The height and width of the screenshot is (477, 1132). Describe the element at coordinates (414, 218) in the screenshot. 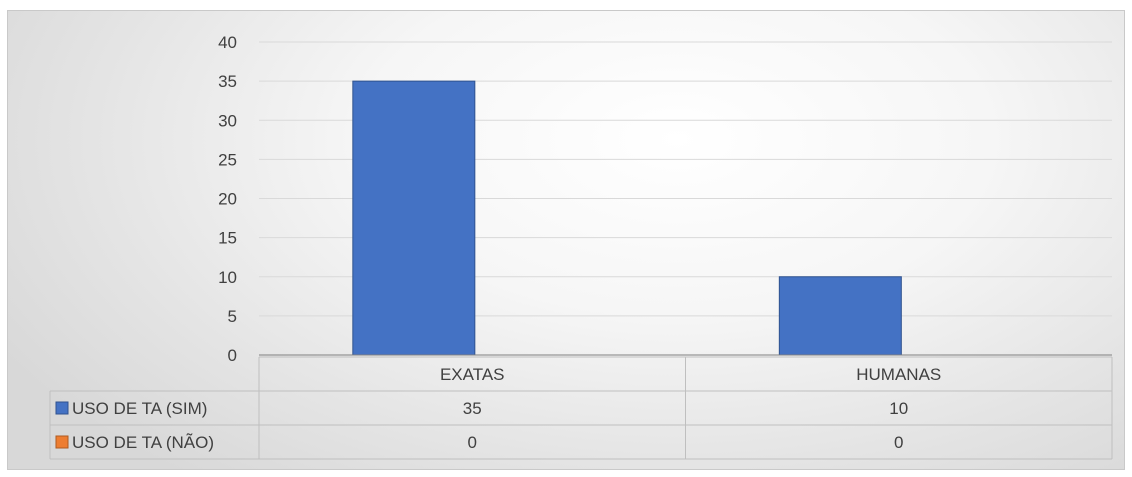

I see `bar-sim-exatas` at that location.